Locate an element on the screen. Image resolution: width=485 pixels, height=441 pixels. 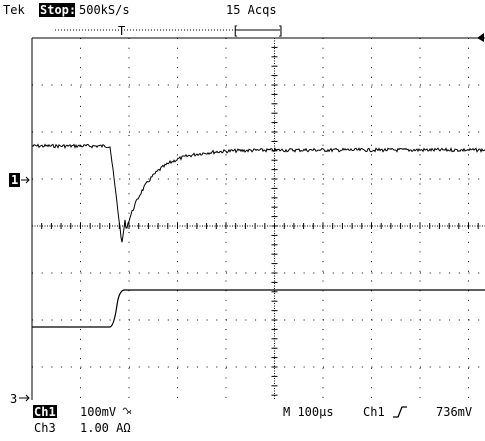
bracket-left: [ is located at coordinates (235, 31).